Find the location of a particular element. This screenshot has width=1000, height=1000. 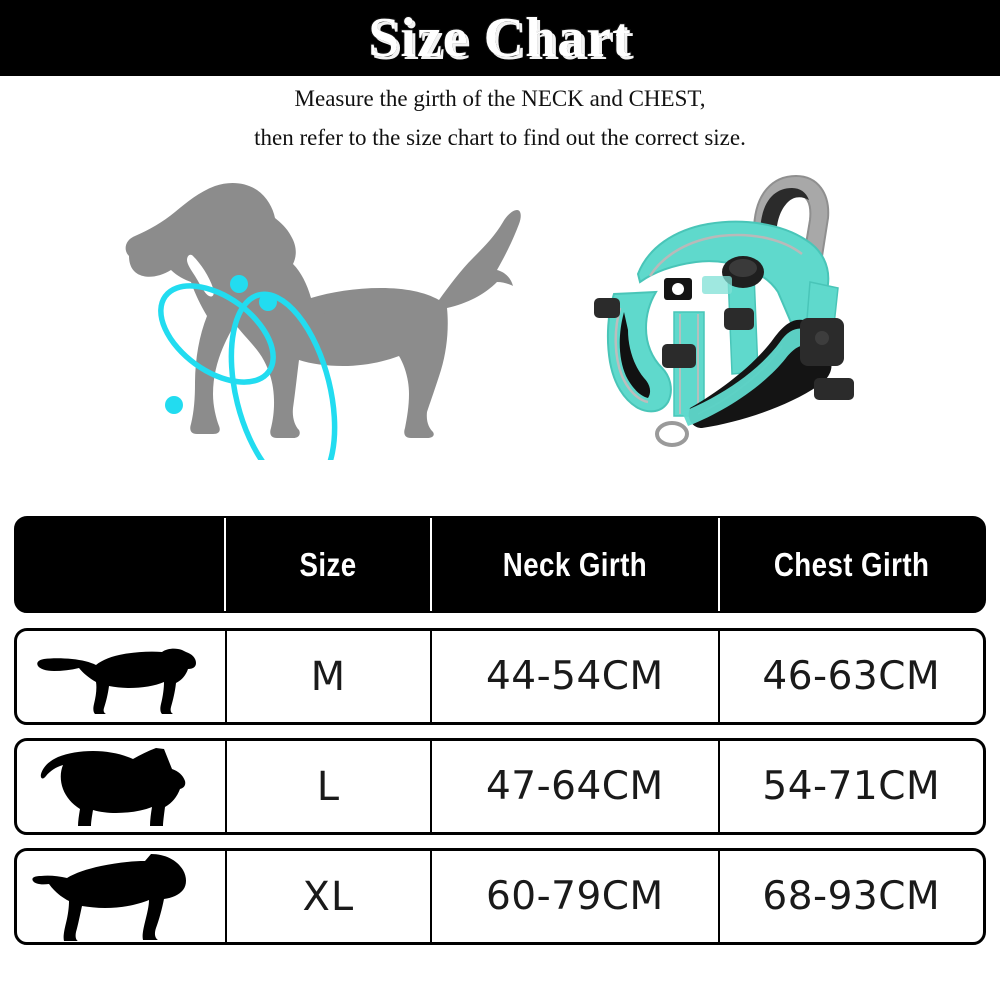

neck-girth-value: 47-64CM is located at coordinates (574, 786).